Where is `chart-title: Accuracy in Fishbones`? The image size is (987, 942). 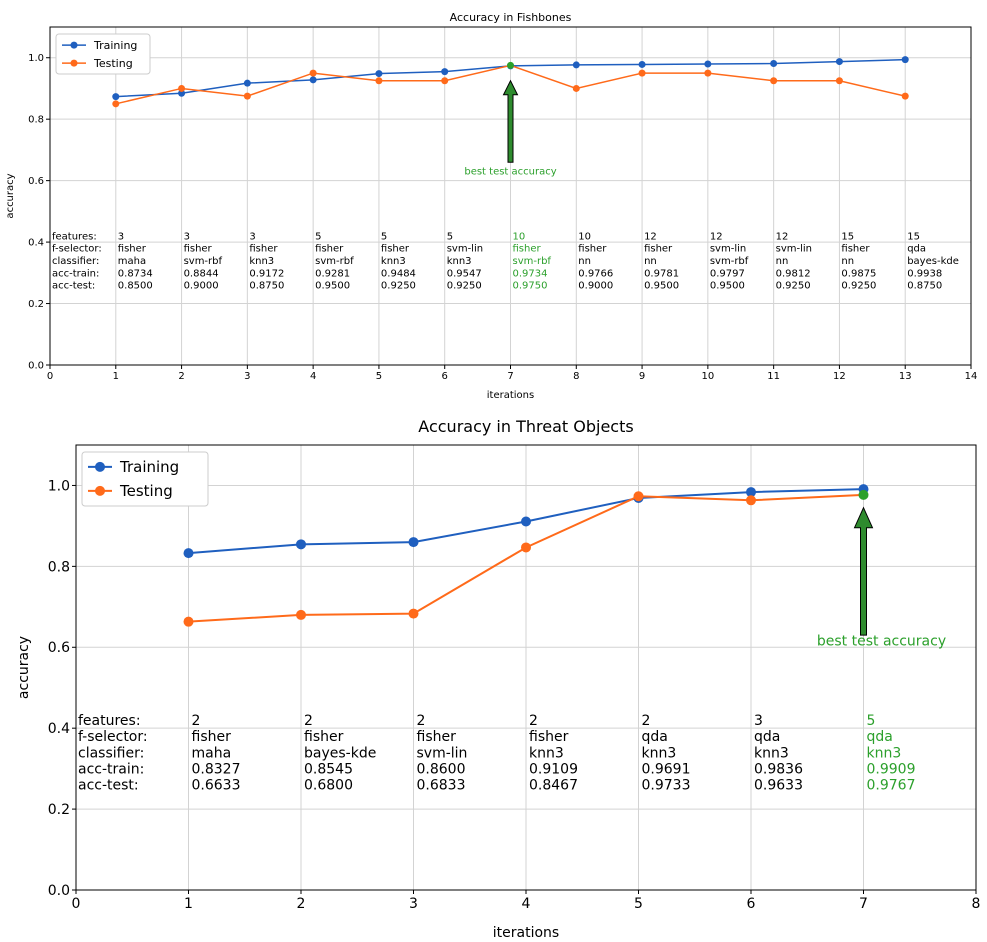
chart-title: Accuracy in Fishbones is located at coordinates (511, 17).